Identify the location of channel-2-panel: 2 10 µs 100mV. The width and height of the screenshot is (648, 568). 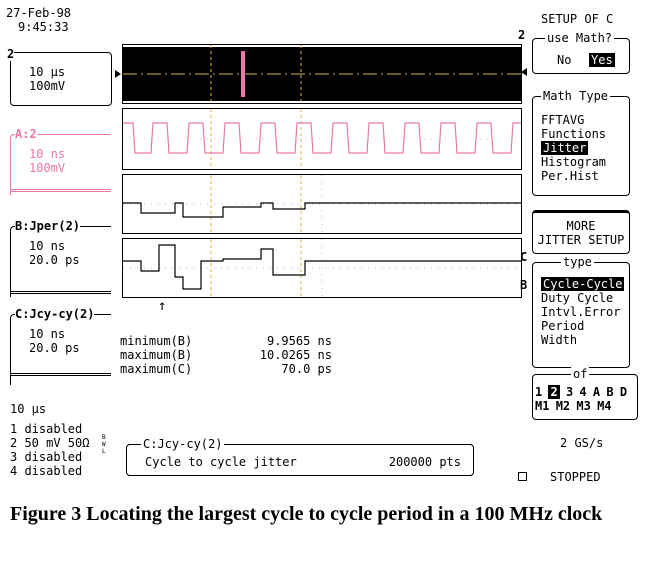
(59, 76).